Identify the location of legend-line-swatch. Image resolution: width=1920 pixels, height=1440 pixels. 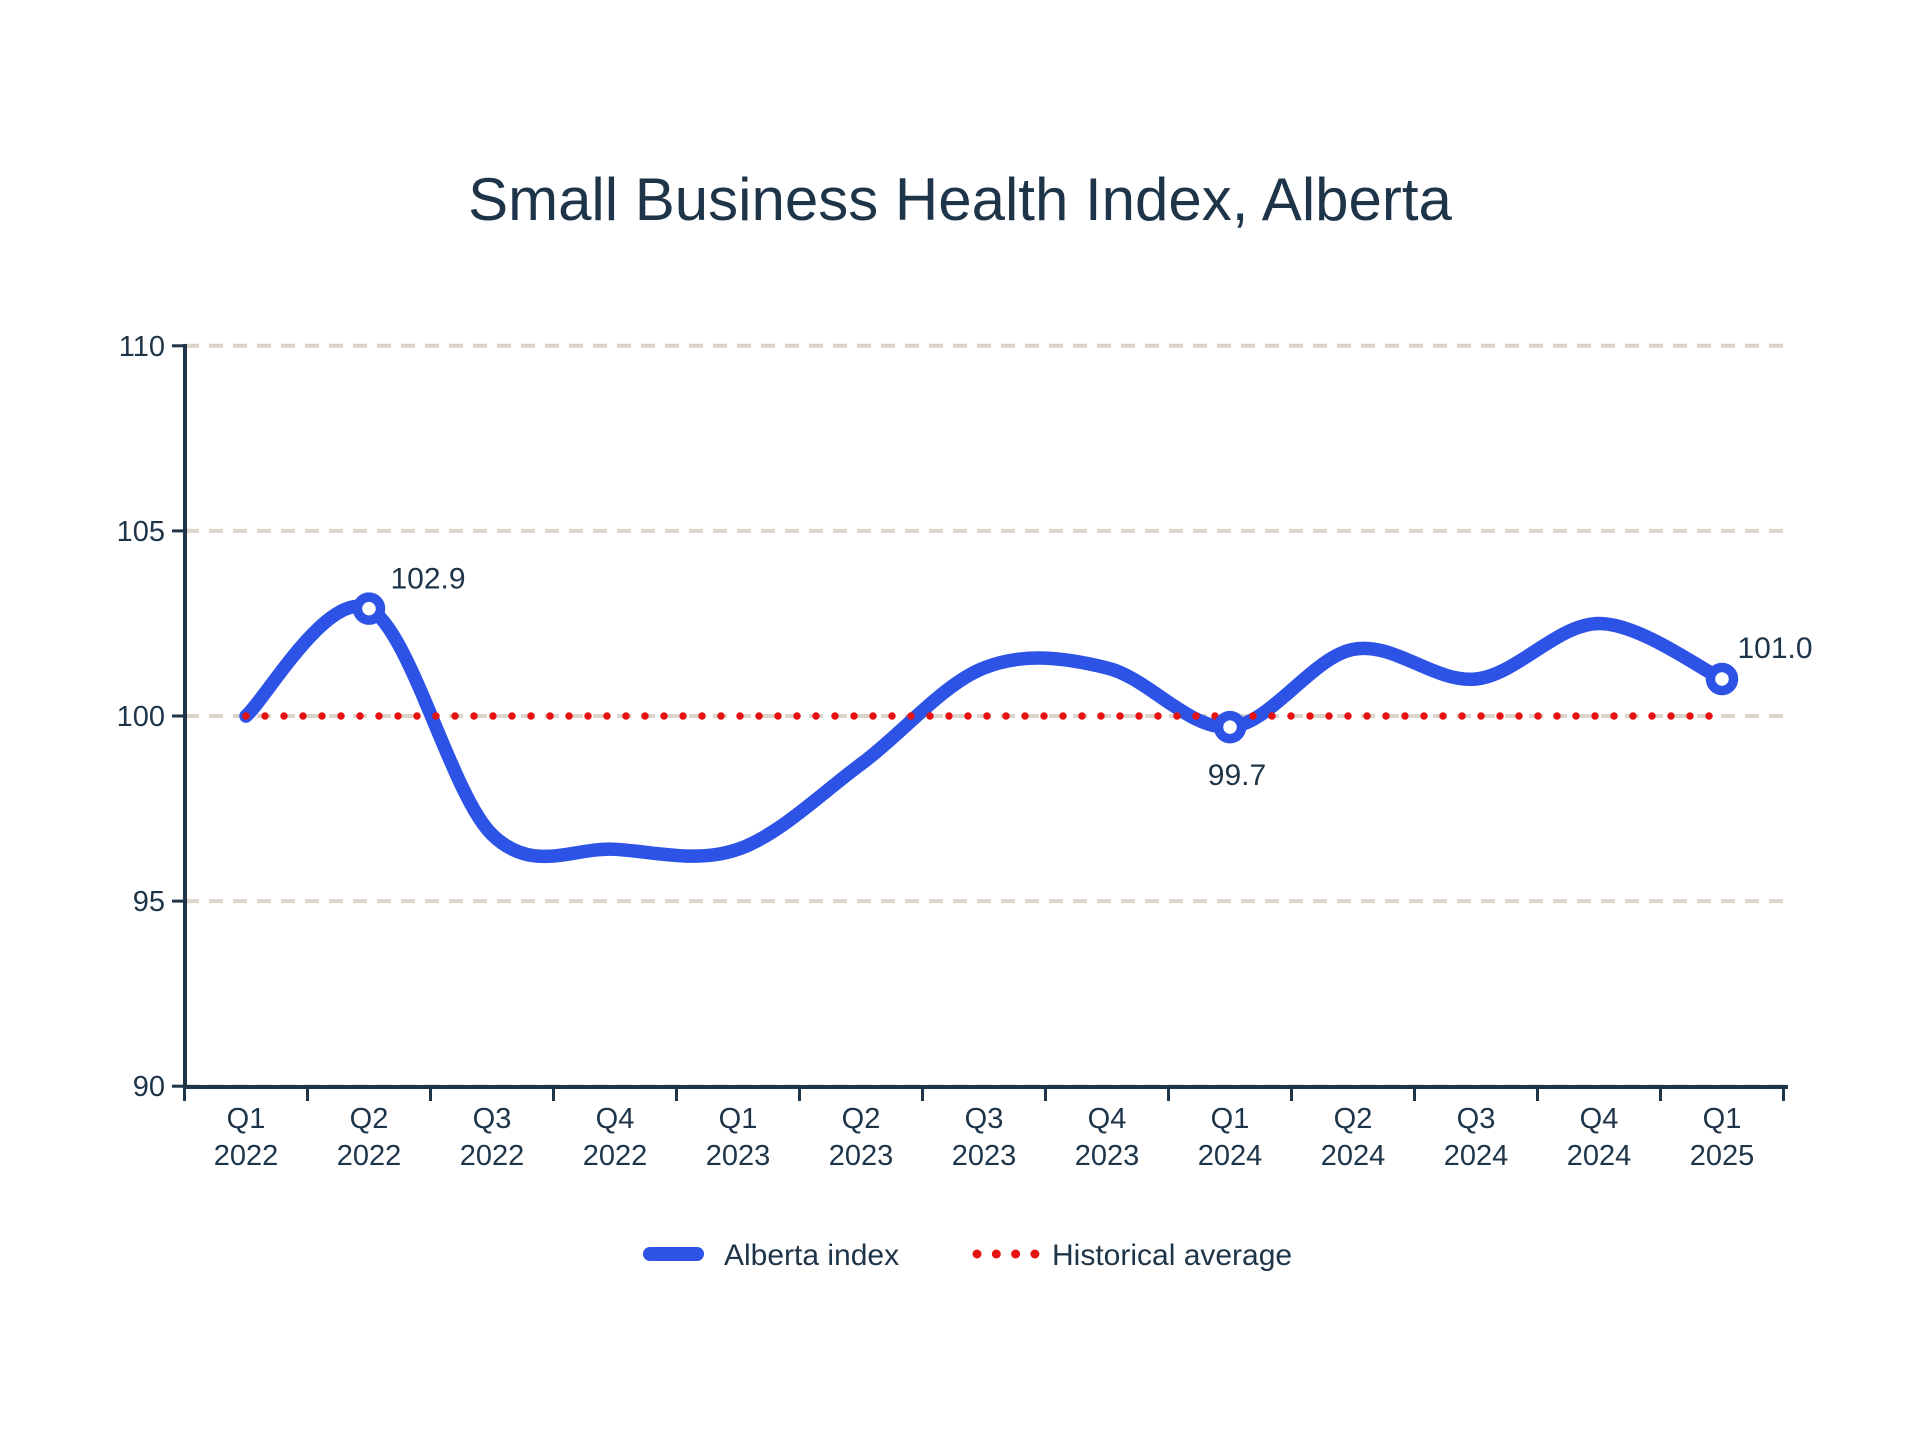
(673, 1254).